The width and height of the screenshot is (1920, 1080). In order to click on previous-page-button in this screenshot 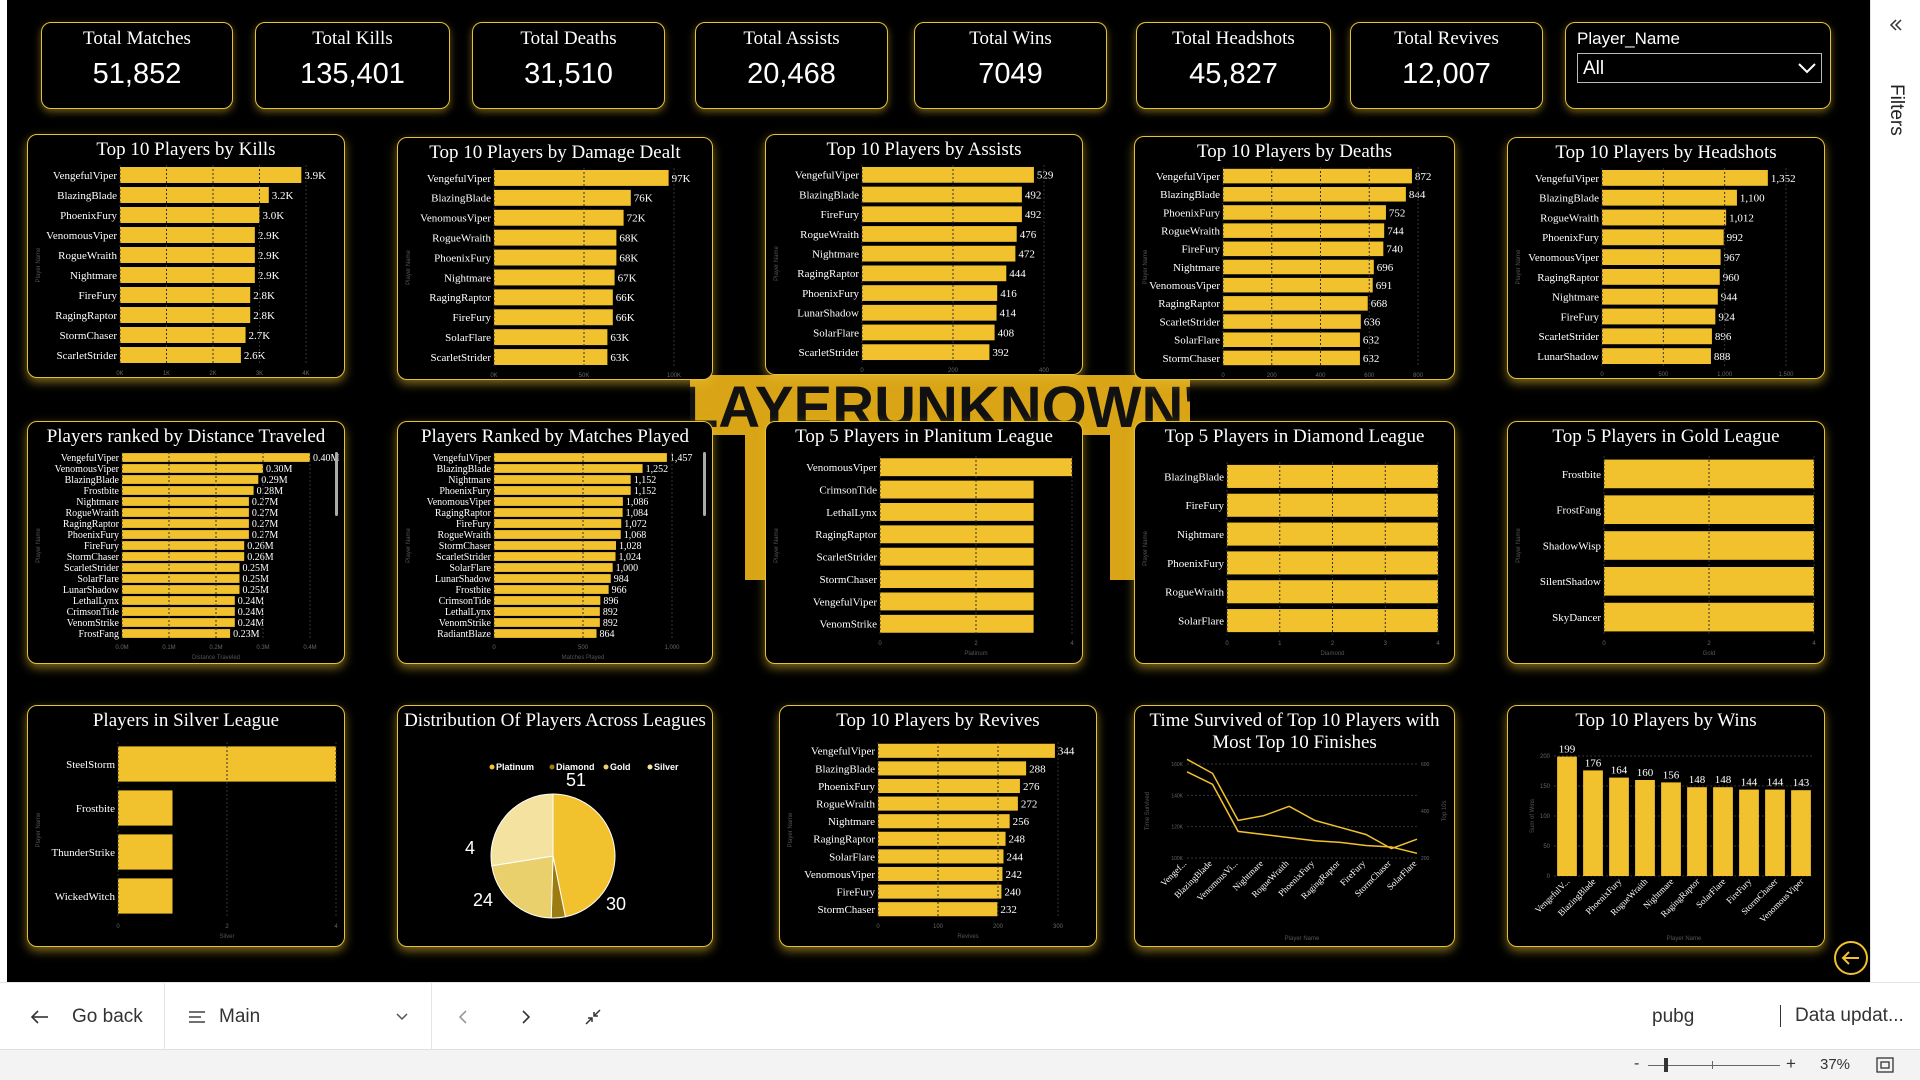, I will do `click(467, 1016)`.